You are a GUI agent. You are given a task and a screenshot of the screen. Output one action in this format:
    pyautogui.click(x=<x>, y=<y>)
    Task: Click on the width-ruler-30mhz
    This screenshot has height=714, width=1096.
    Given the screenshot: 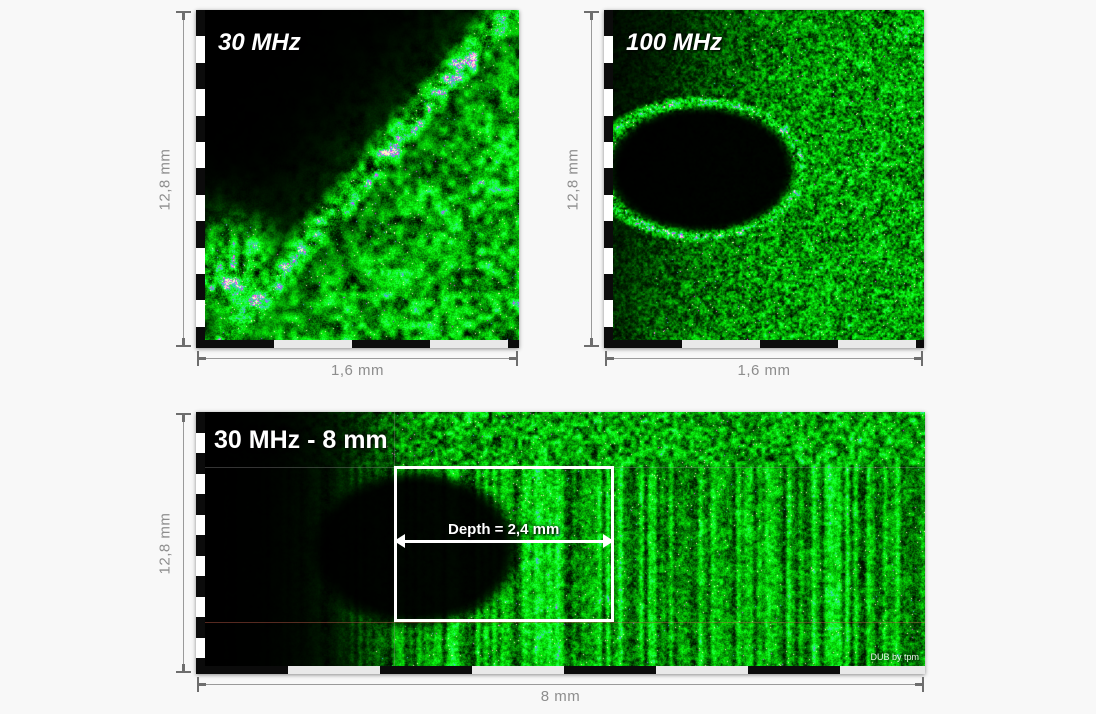 What is the action you would take?
    pyautogui.click(x=357, y=344)
    